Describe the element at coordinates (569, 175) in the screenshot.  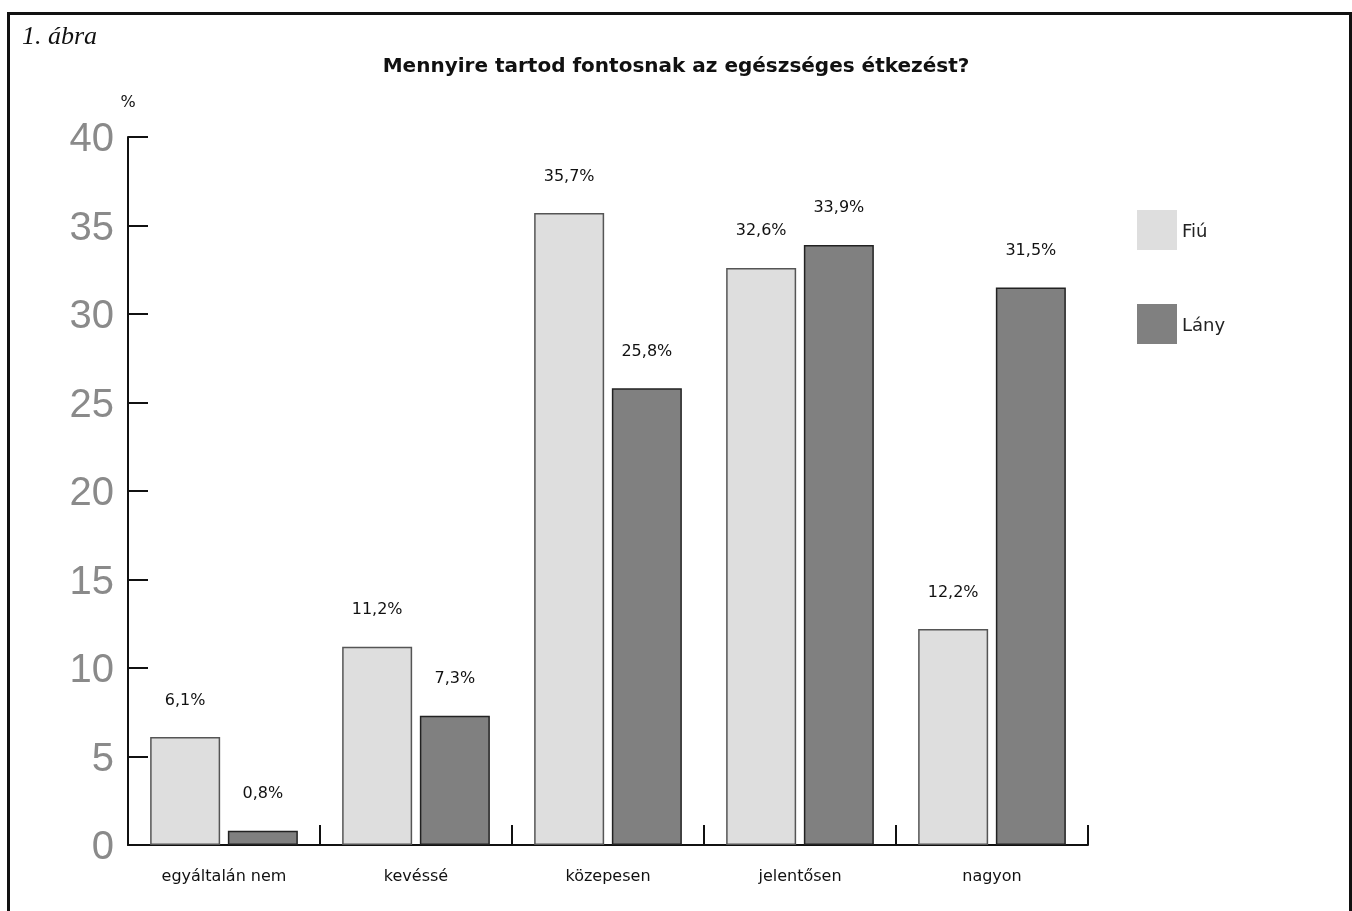
I see `data-label: 35,7%` at that location.